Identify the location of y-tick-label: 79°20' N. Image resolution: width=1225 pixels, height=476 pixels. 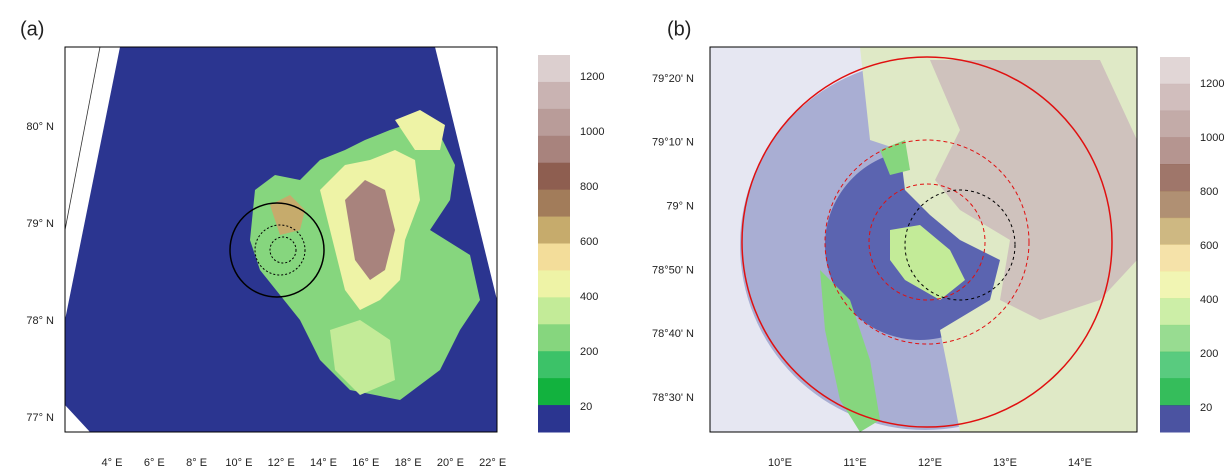
(673, 79).